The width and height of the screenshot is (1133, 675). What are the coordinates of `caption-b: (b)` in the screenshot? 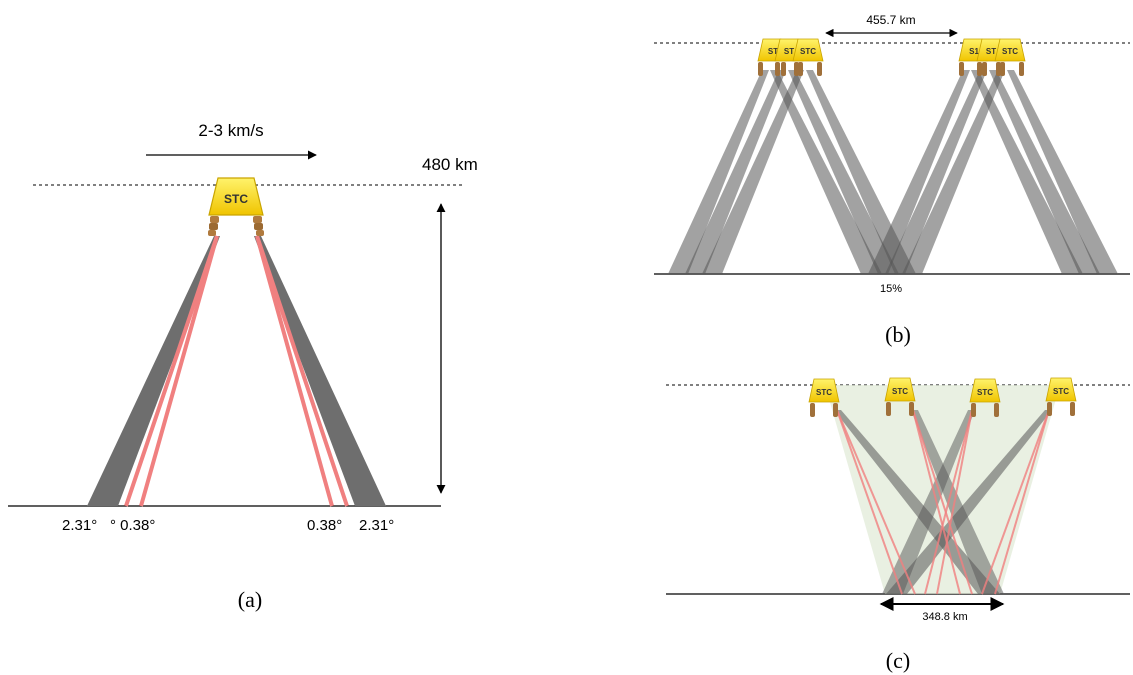 It's located at (898, 334).